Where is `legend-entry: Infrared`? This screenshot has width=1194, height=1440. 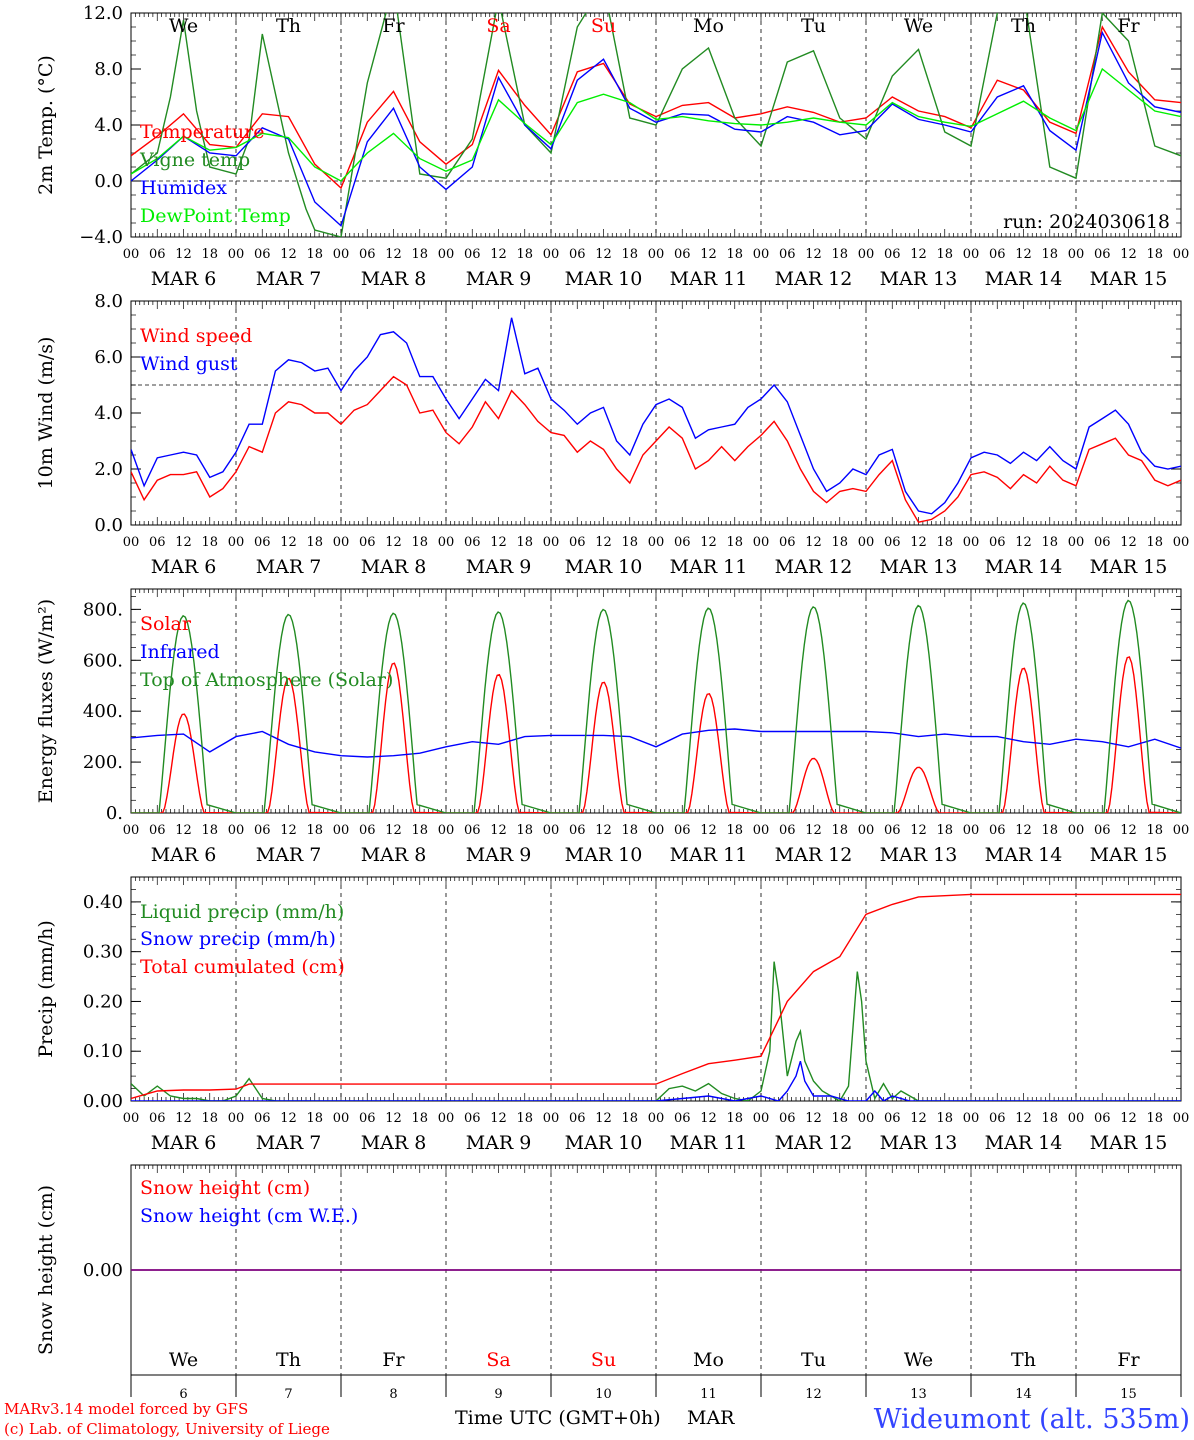
legend-entry: Infrared is located at coordinates (180, 652).